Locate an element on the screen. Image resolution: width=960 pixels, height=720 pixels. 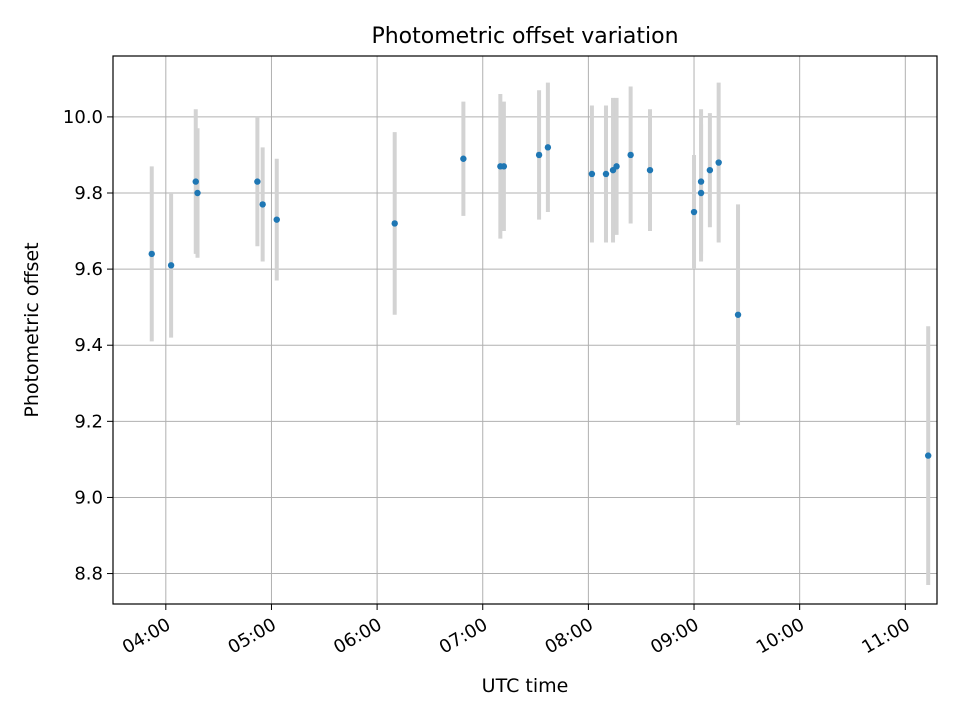
y-axis-ticks: 8.8 9.0 9.2 9.4 9.6 9.8 10.0 is located at coordinates (88, 346).